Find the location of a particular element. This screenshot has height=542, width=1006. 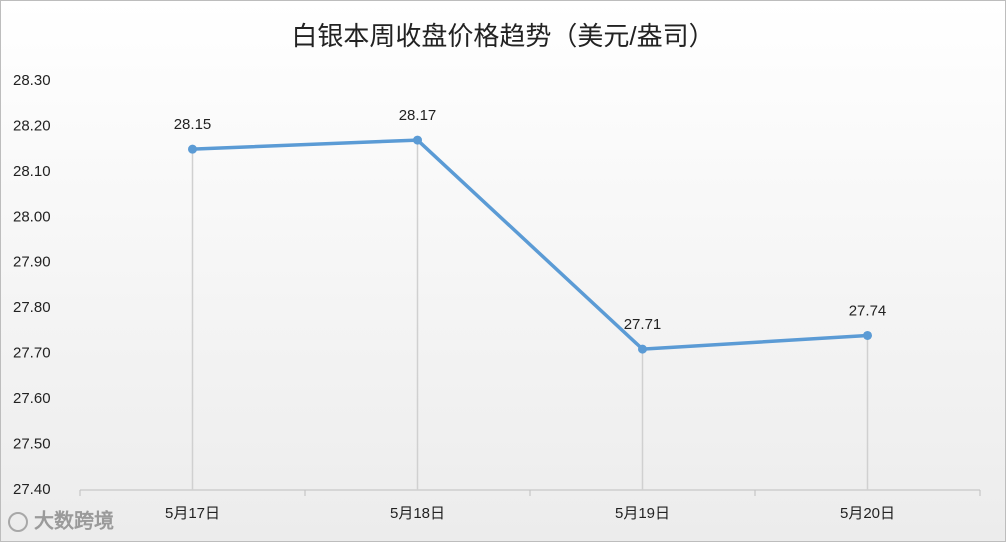

y-tick-label: 27.80 is located at coordinates (32, 307).